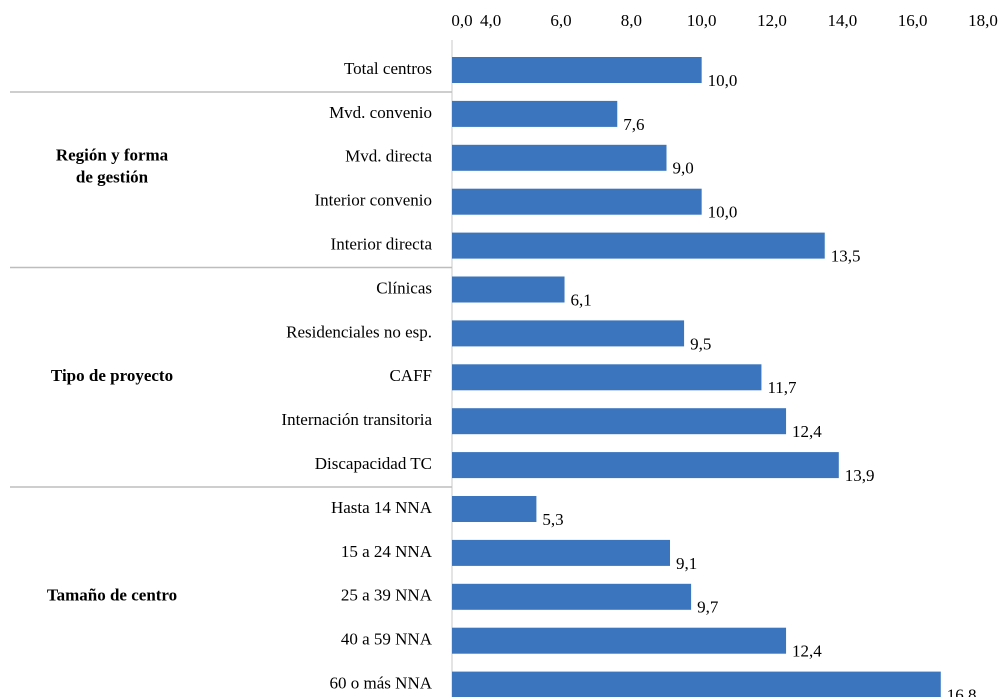 The height and width of the screenshot is (697, 1005). What do you see at coordinates (490, 20) in the screenshot?
I see `x-tick-label: 4,0` at bounding box center [490, 20].